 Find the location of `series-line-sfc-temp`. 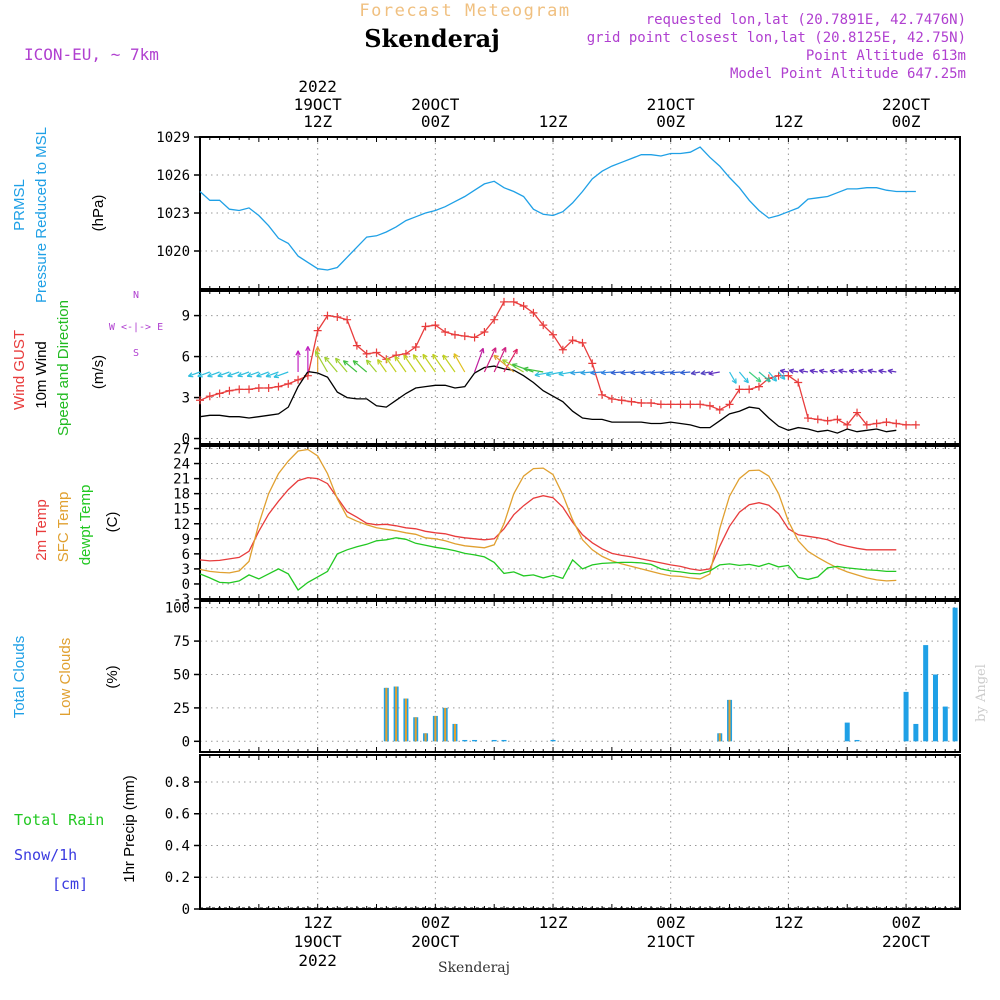

series-line-sfc-temp is located at coordinates (548, 515).